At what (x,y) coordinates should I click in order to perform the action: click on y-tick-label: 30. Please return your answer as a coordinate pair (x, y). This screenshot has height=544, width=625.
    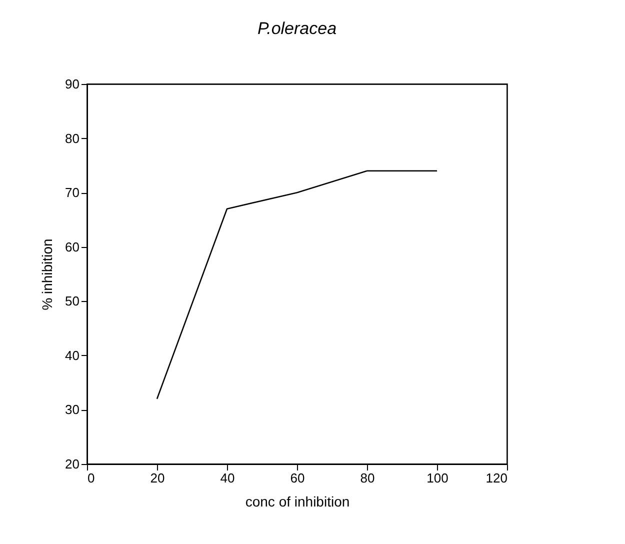
    Looking at the image, I should click on (72, 410).